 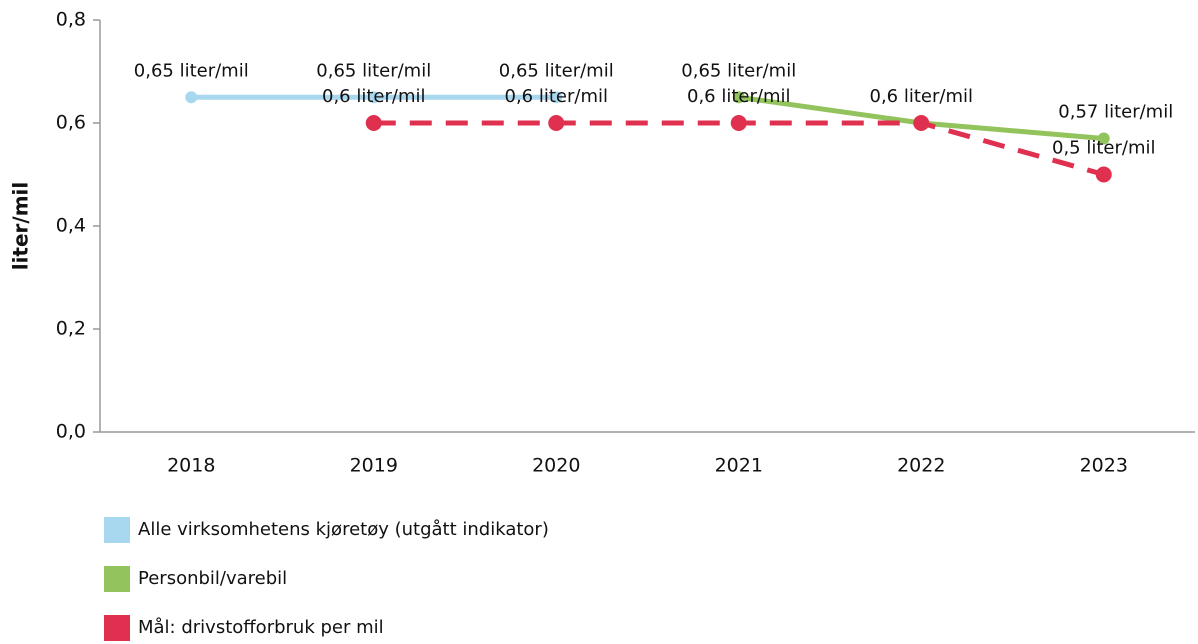 What do you see at coordinates (556, 466) in the screenshot?
I see `x-tick-label: 2020` at bounding box center [556, 466].